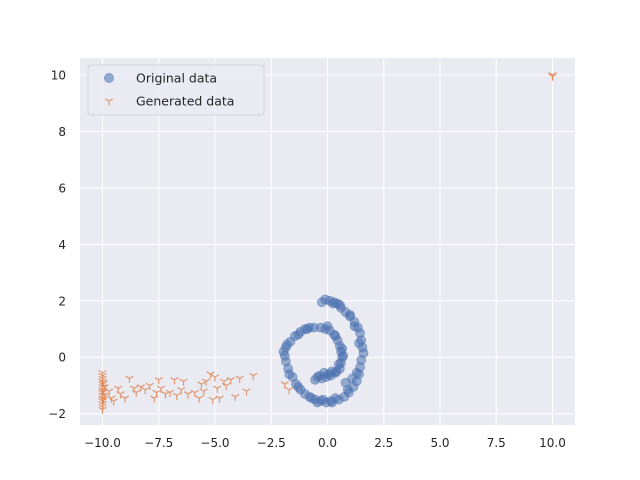 The width and height of the screenshot is (640, 480). Describe the element at coordinates (185, 101) in the screenshot. I see `legend-label-generated: Generated data` at that location.